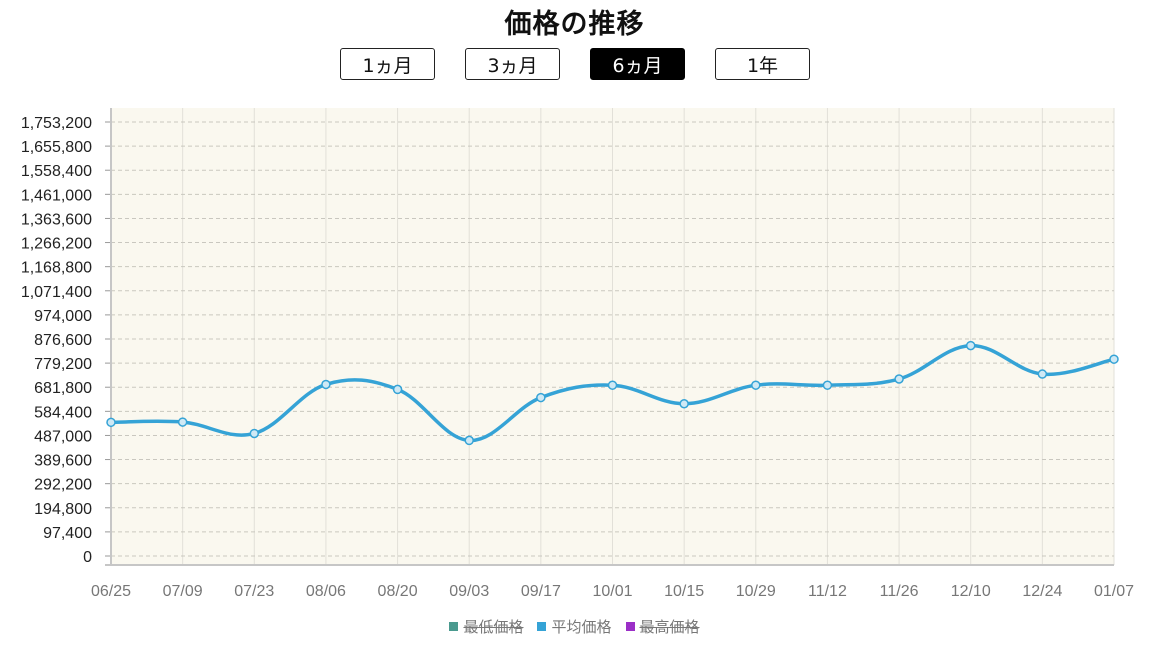 The height and width of the screenshot is (662, 1149). Describe the element at coordinates (63, 388) in the screenshot. I see `y-tick-label: 681,800` at that location.